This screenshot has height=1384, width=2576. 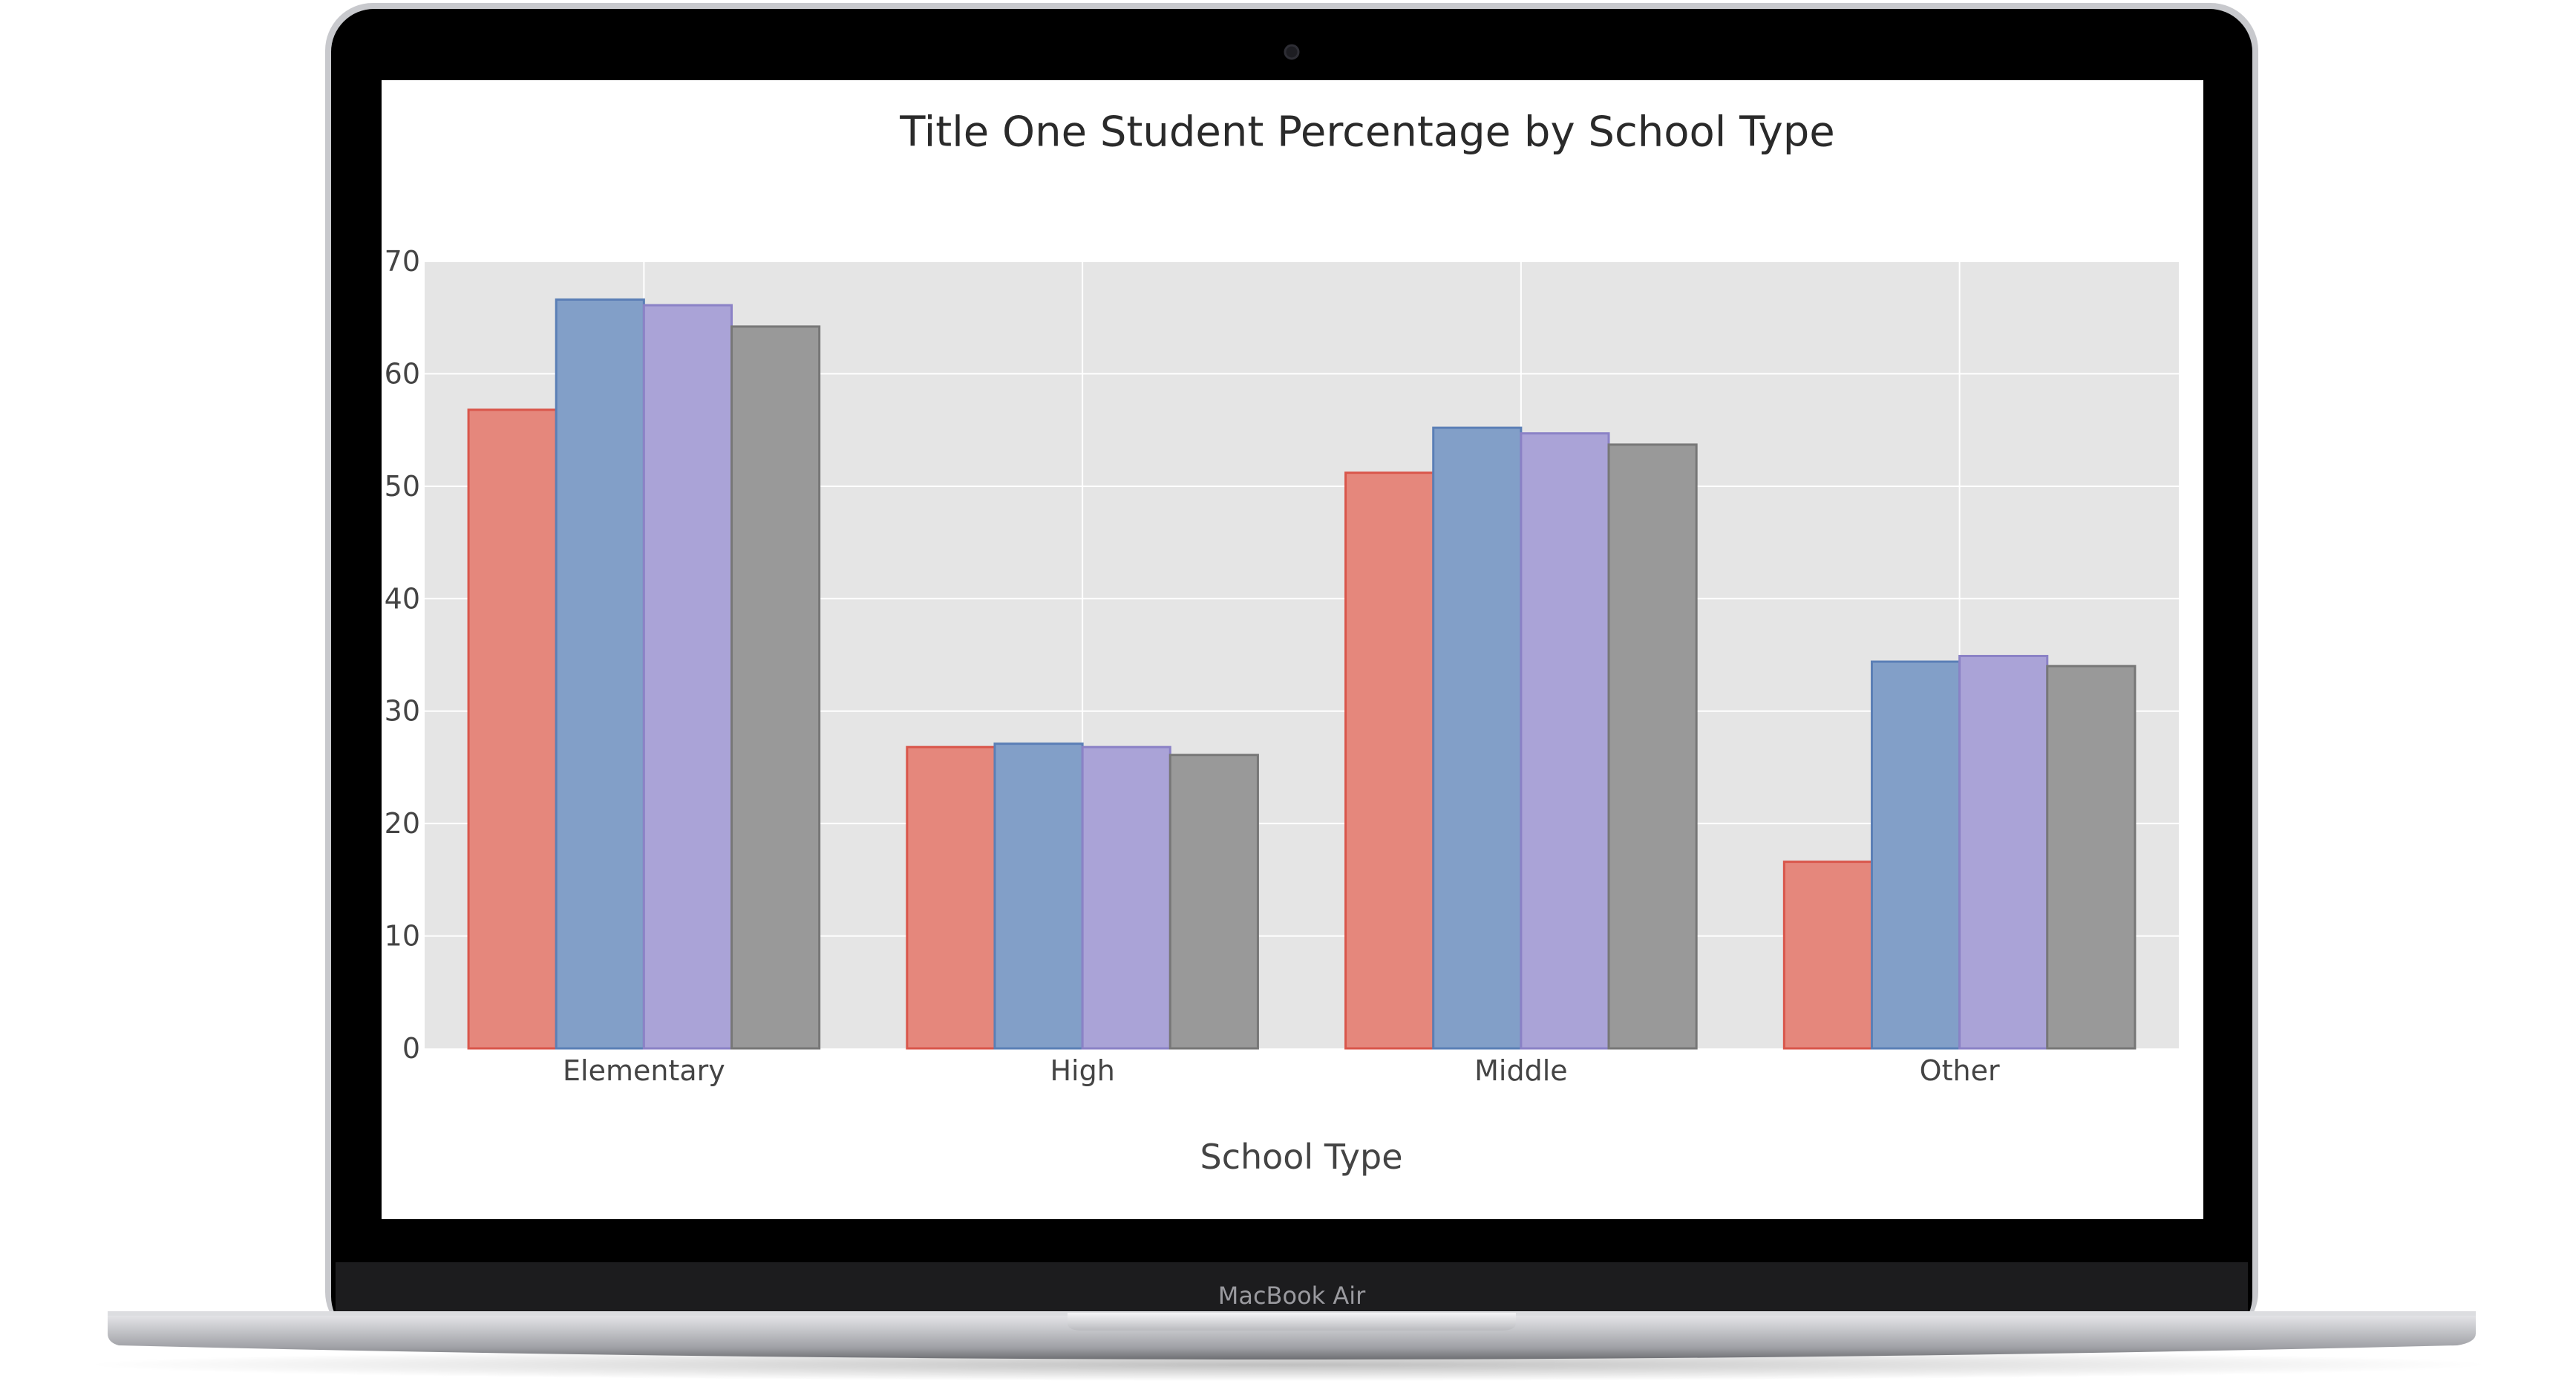 What do you see at coordinates (1960, 1070) in the screenshot?
I see `x-tick-label: Other` at bounding box center [1960, 1070].